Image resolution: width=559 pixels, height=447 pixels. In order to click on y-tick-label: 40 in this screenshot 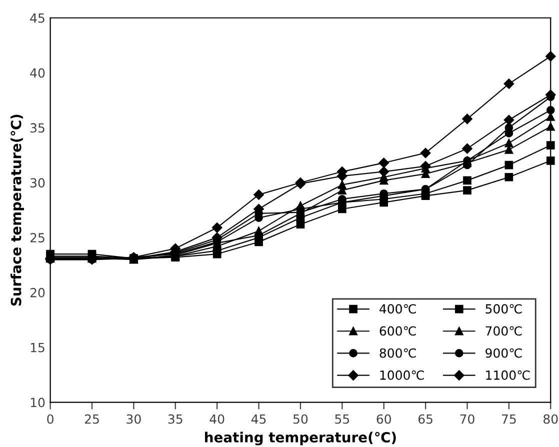, I will do `click(37, 73)`.